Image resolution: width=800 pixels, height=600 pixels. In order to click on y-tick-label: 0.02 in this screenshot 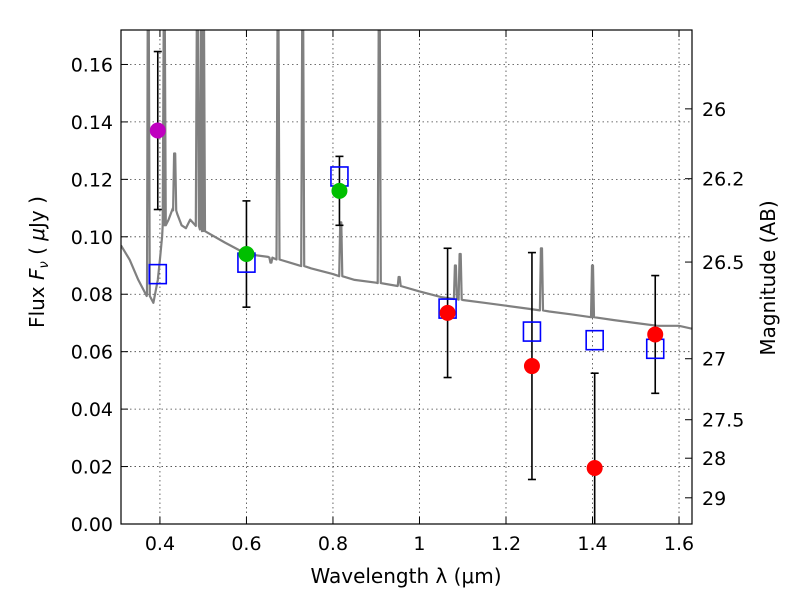, I will do `click(92, 468)`.